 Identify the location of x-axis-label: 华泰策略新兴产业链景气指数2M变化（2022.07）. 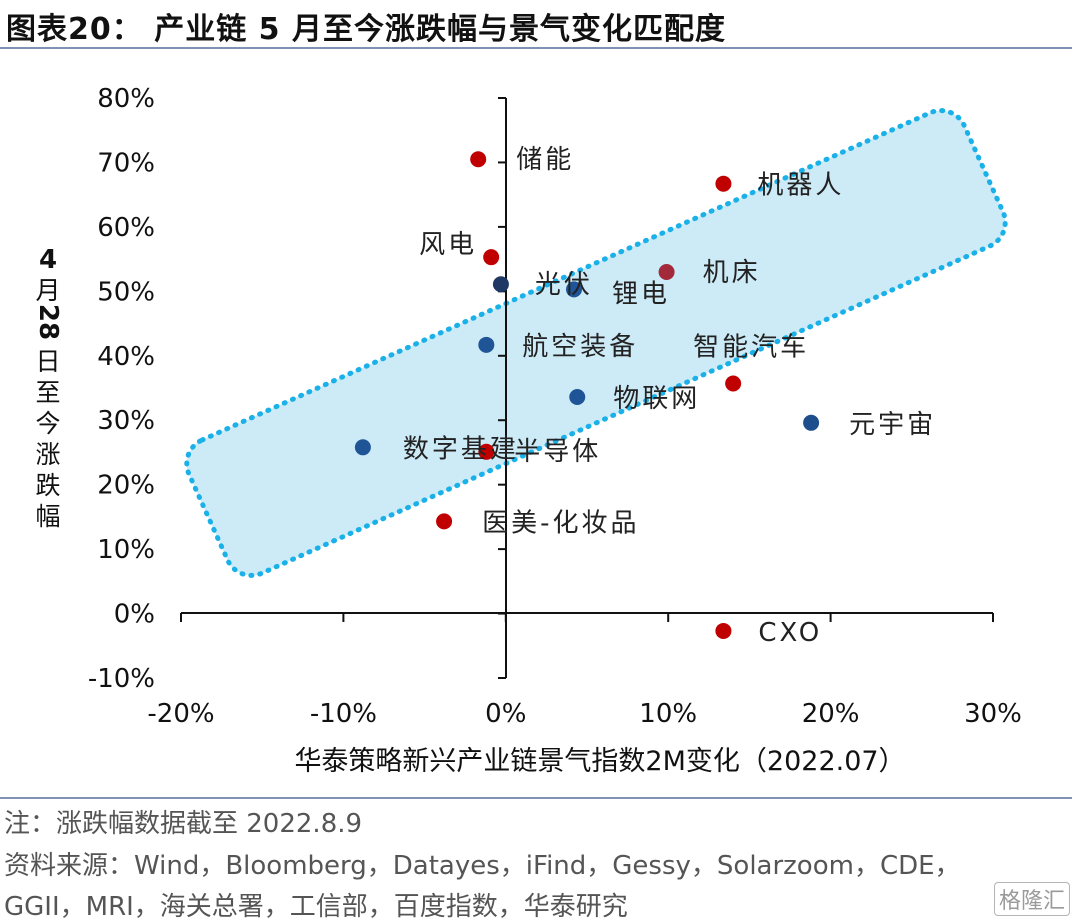
(599, 761).